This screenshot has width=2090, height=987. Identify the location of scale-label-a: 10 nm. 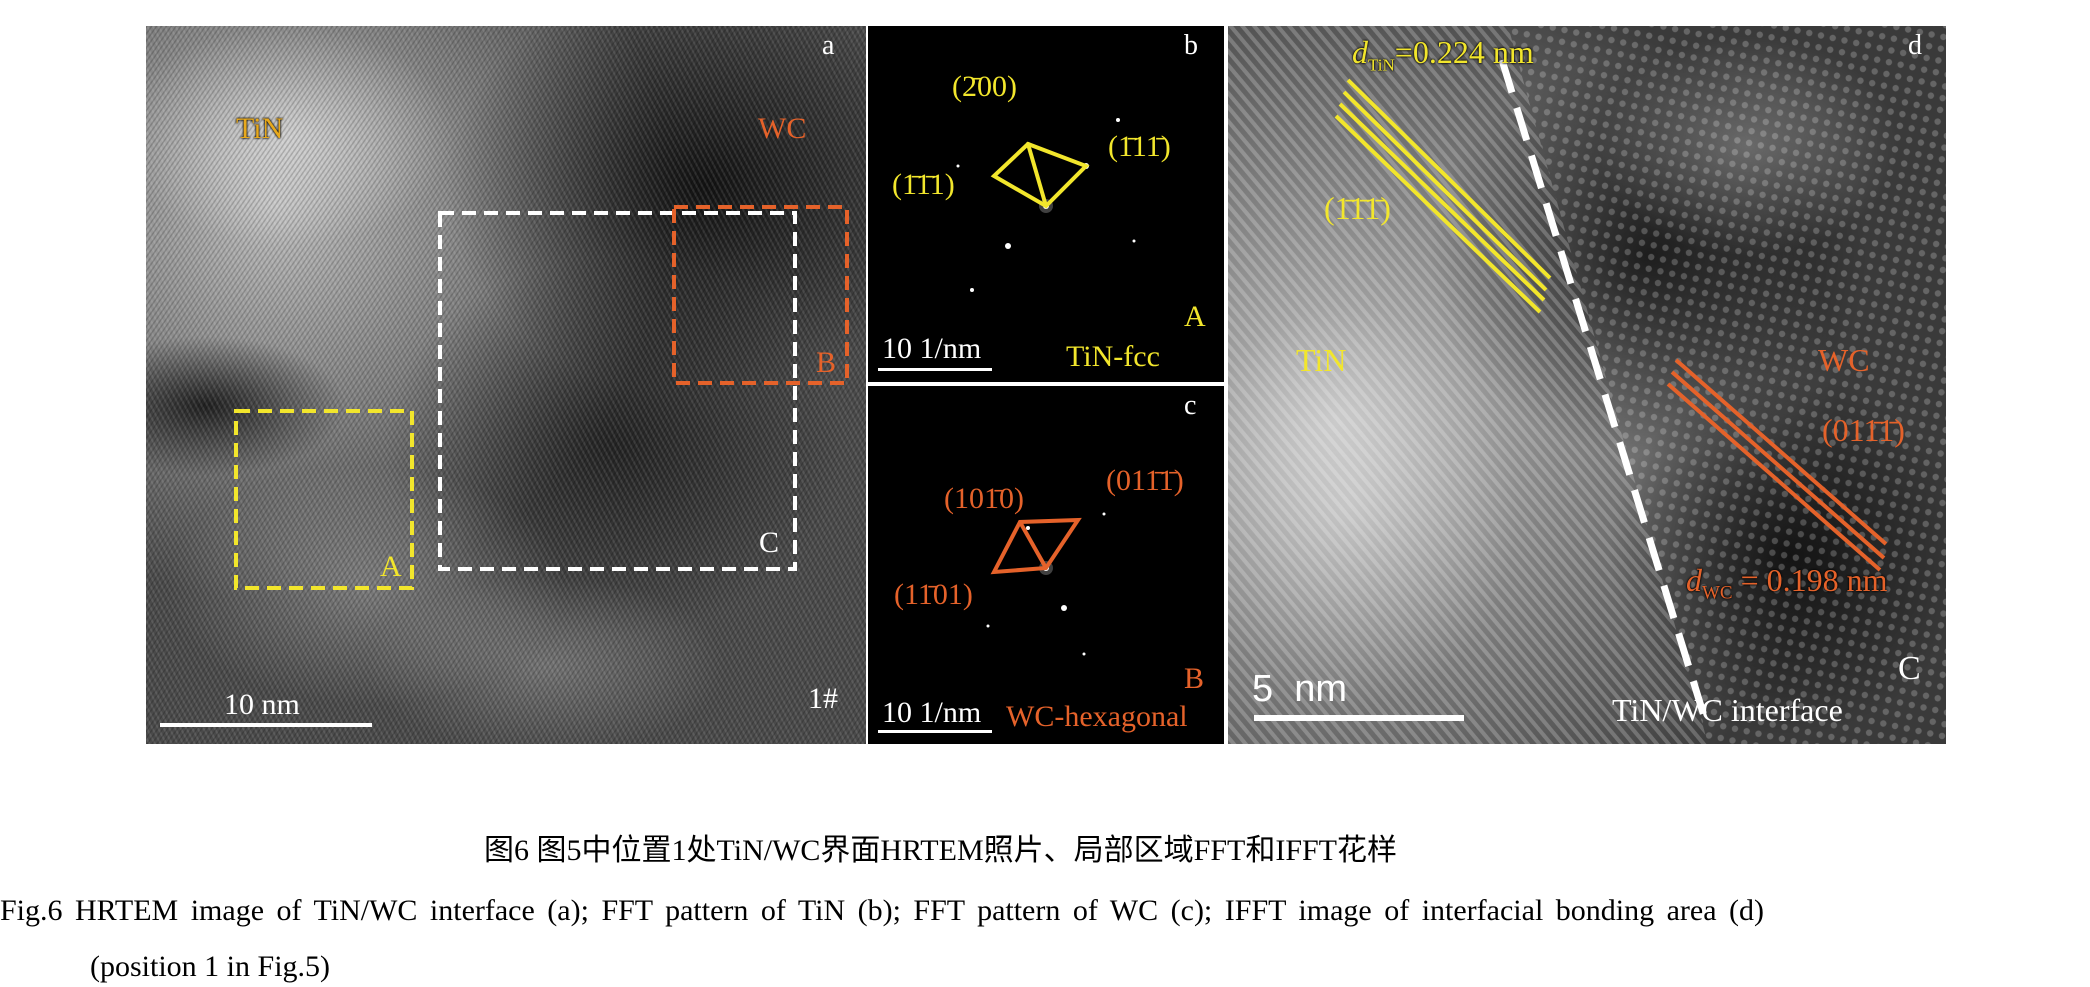
(262, 704).